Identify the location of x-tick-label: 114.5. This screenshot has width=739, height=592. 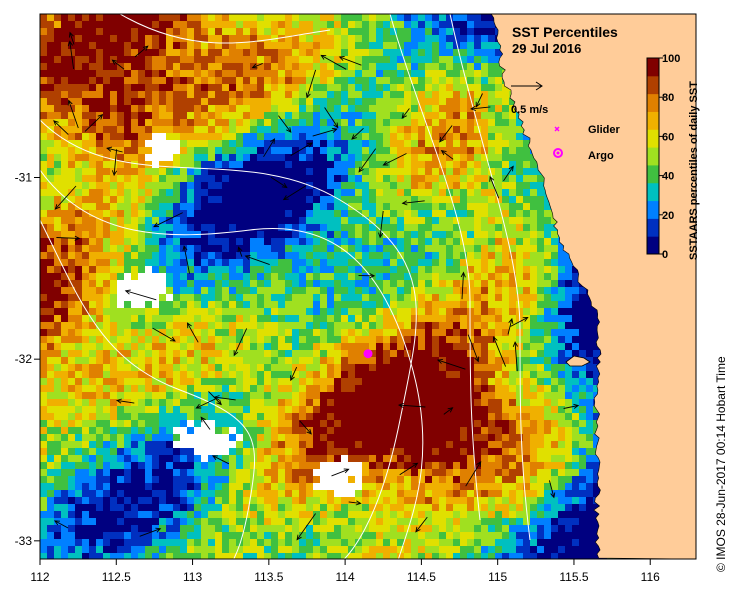
(421, 577).